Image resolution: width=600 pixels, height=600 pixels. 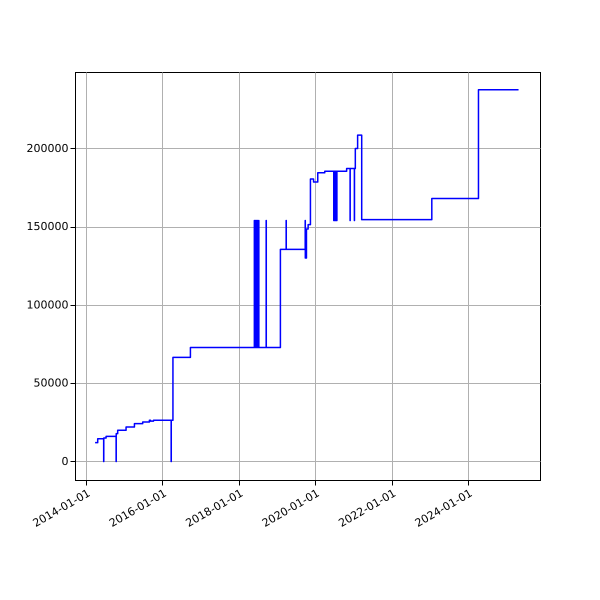 What do you see at coordinates (47, 227) in the screenshot?
I see `y-tick-label: 150000` at bounding box center [47, 227].